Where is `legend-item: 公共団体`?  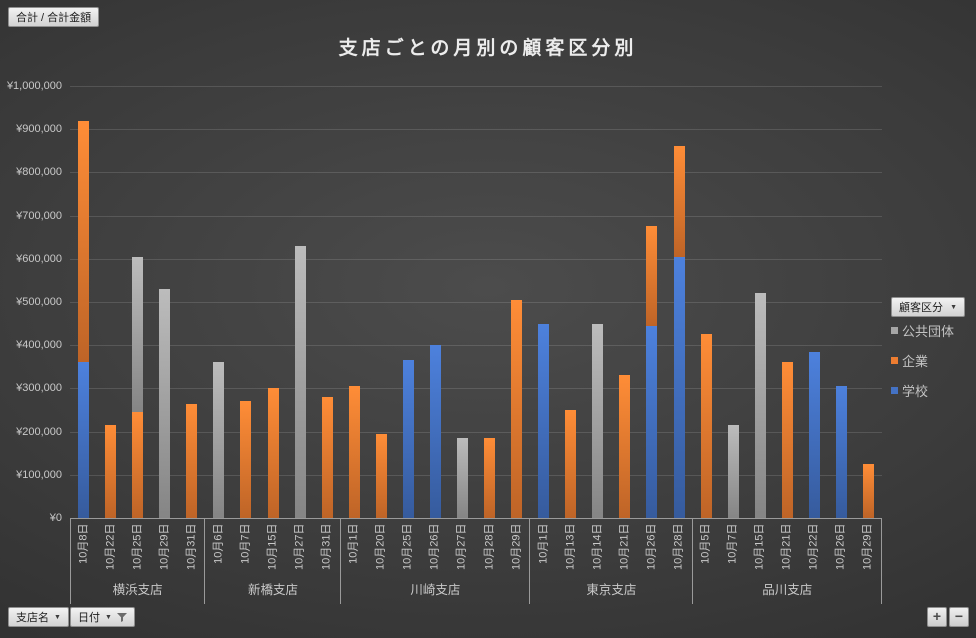 legend-item: 公共団体 is located at coordinates (923, 330).